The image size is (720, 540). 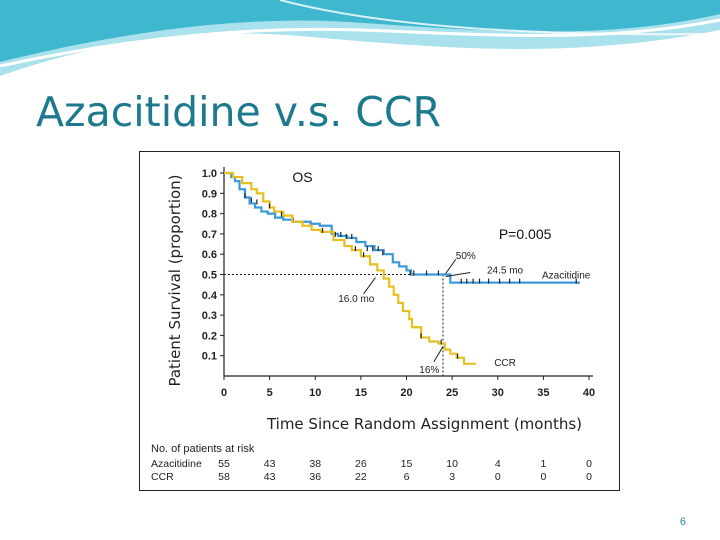 I want to click on header-wave-decoration, so click(x=360, y=38).